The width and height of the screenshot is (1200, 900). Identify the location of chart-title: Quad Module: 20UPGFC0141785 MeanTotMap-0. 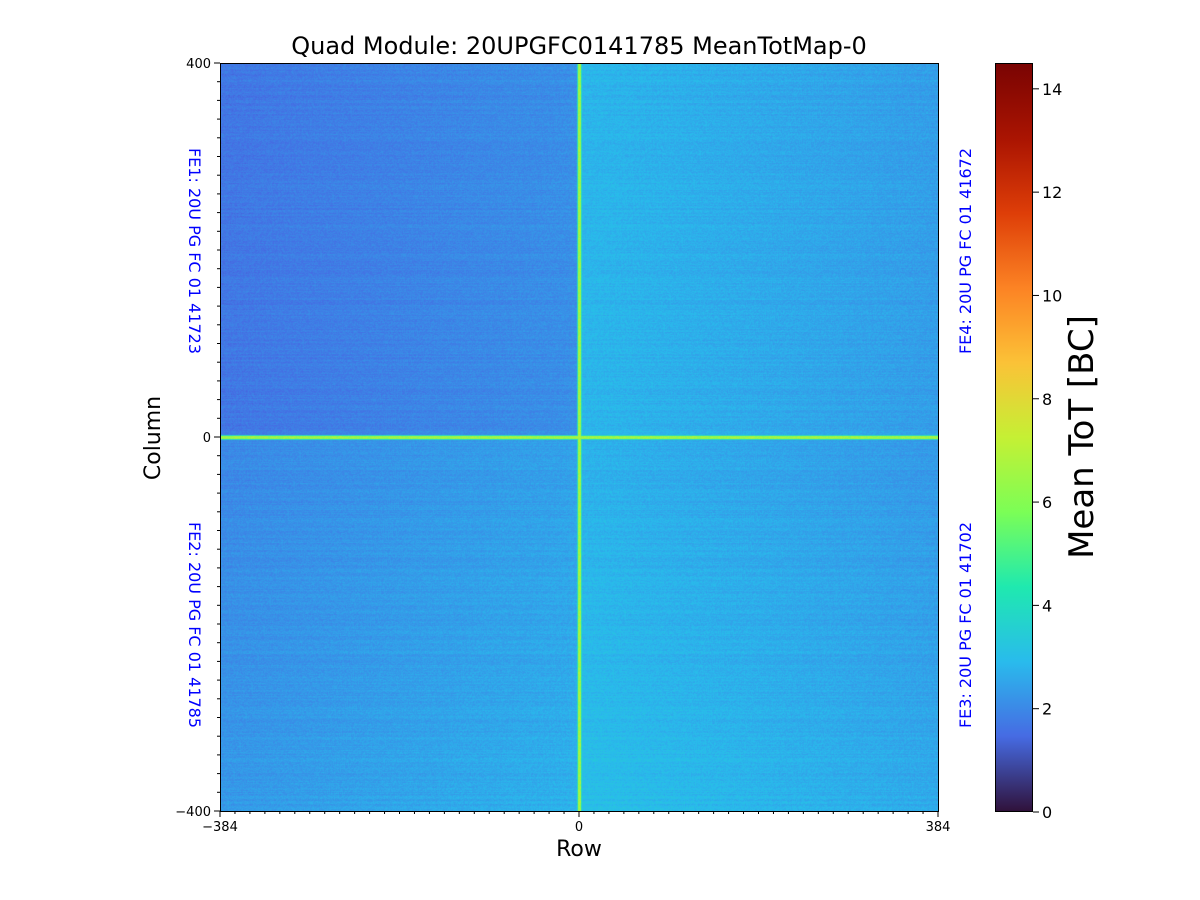
(579, 46).